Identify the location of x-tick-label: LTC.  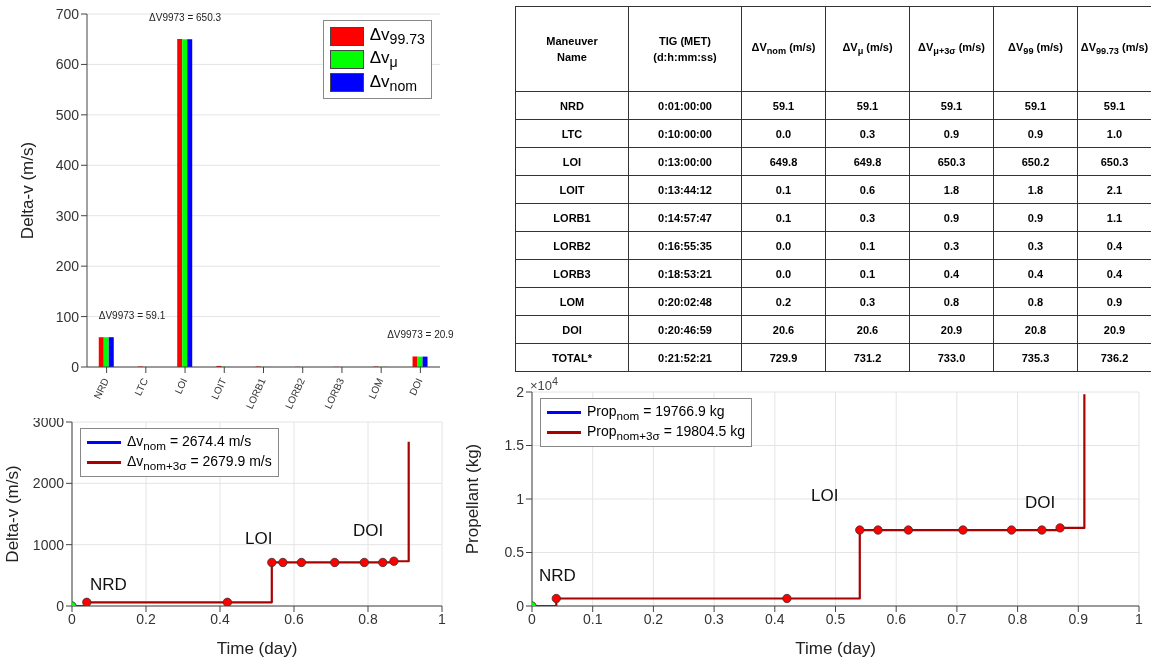
(141, 387).